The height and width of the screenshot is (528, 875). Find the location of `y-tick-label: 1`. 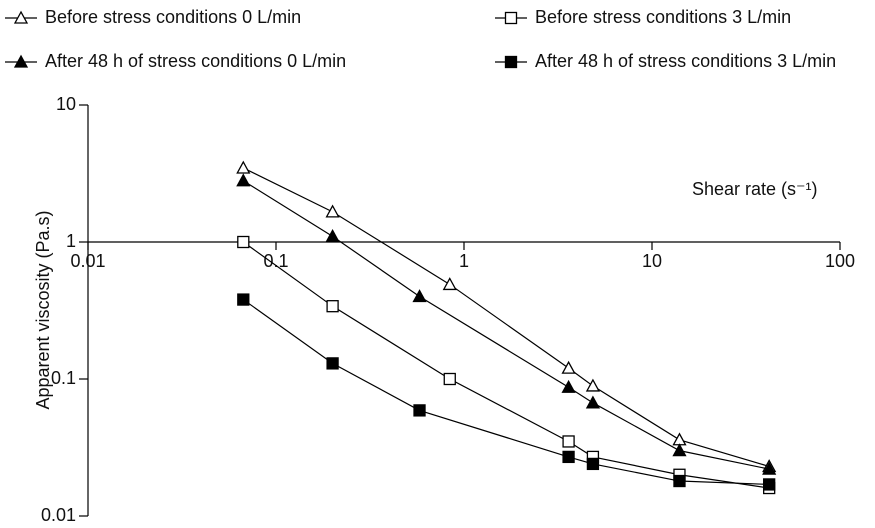

y-tick-label: 1 is located at coordinates (71, 241).